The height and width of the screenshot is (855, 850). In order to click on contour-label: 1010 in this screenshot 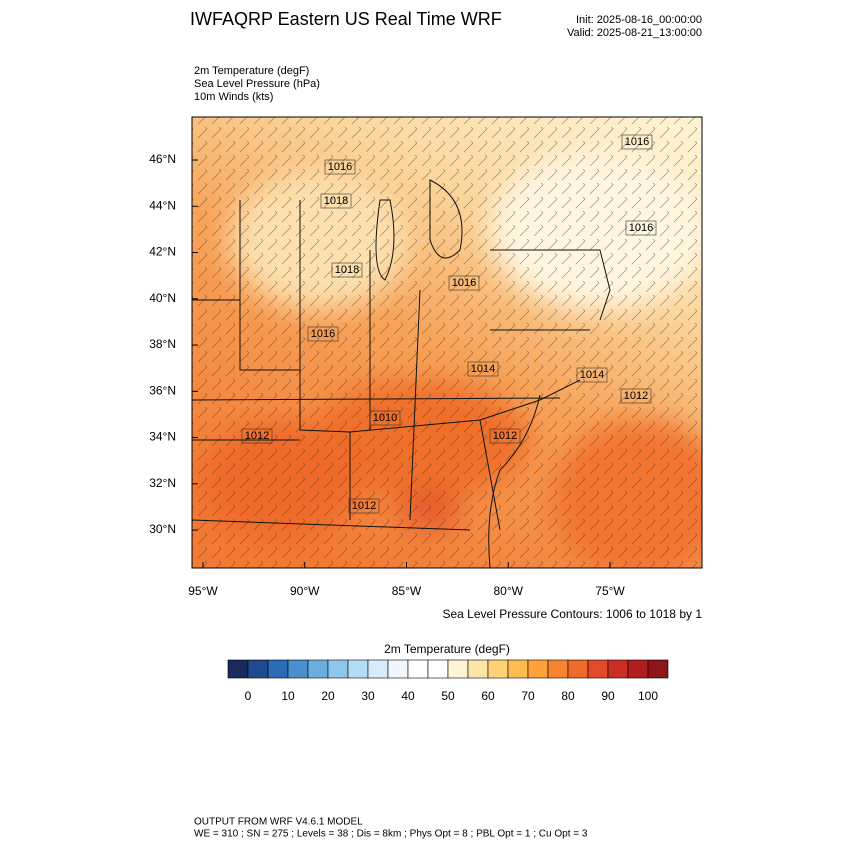, I will do `click(385, 418)`.